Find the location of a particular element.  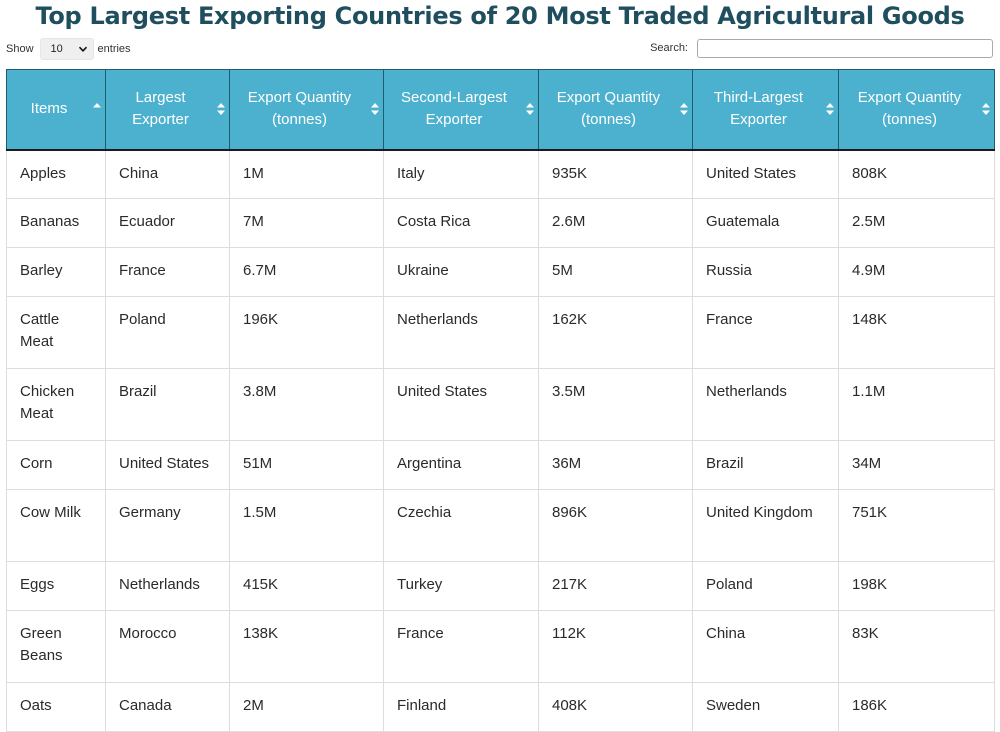

table-cell: Sweden is located at coordinates (765, 707).